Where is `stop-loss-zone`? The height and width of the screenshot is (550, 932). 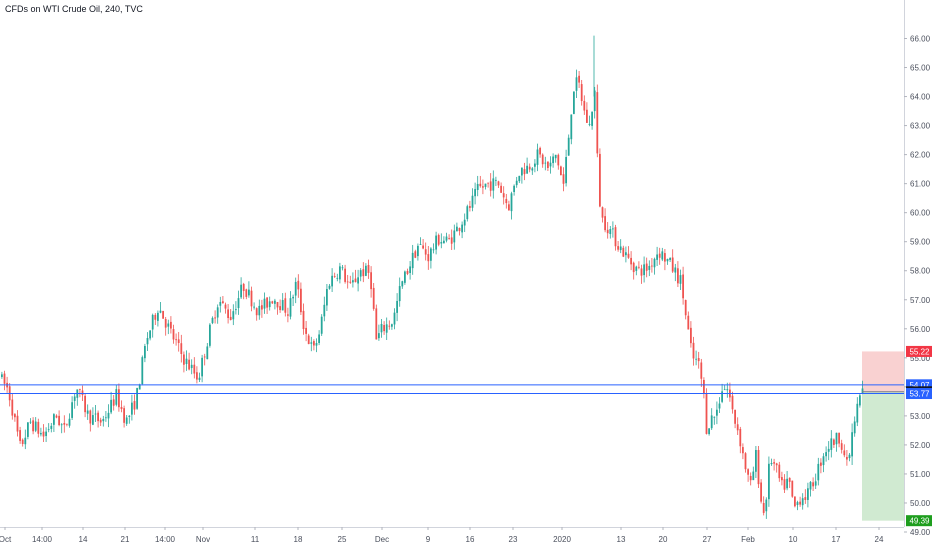
stop-loss-zone is located at coordinates (883, 371).